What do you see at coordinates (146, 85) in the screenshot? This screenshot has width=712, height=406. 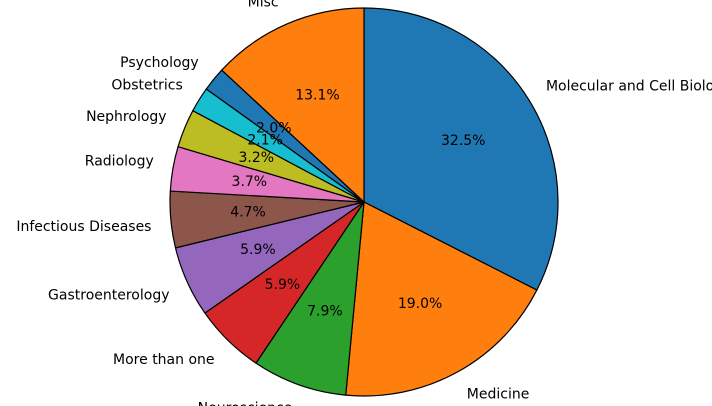 I see `category-label-obstetrics: Obstetrics` at bounding box center [146, 85].